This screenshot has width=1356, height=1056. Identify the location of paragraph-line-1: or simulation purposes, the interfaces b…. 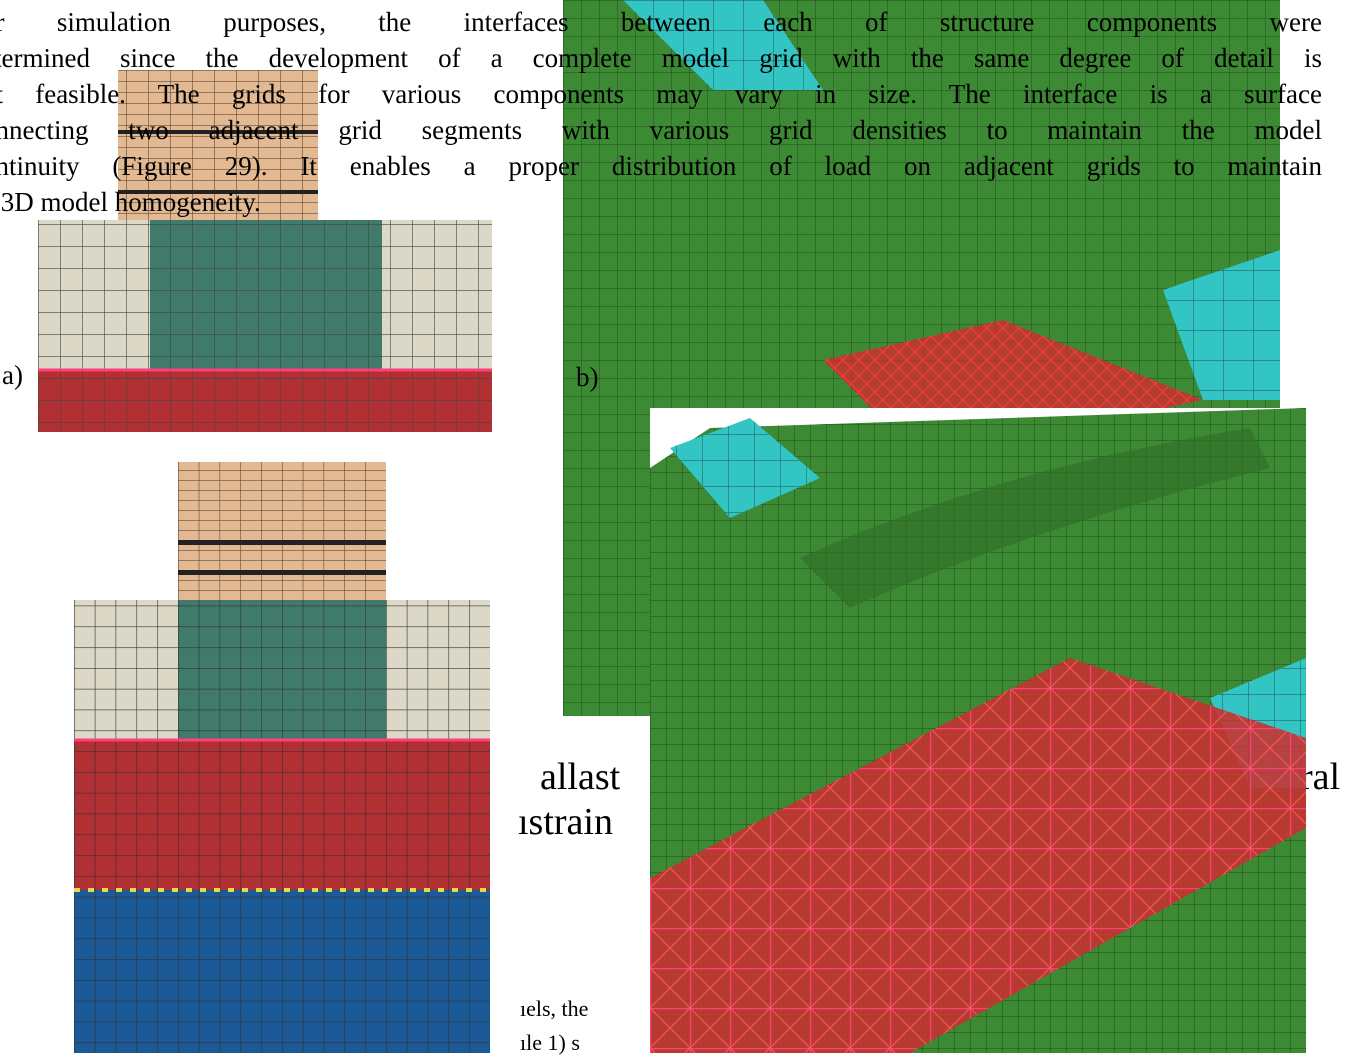
(661, 22).